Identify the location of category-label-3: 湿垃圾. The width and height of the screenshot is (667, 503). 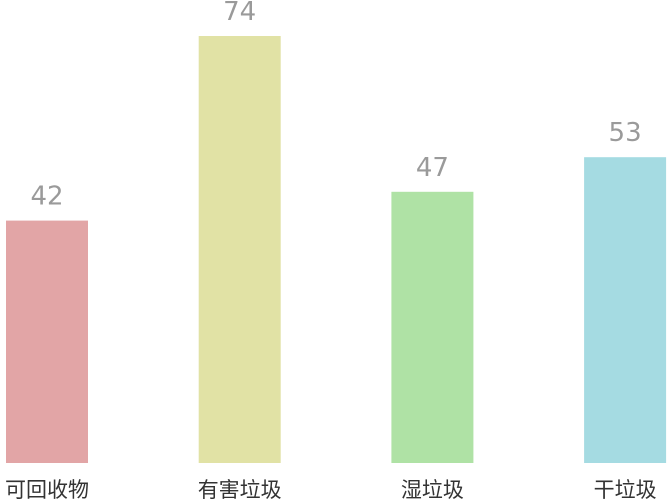
(432, 490).